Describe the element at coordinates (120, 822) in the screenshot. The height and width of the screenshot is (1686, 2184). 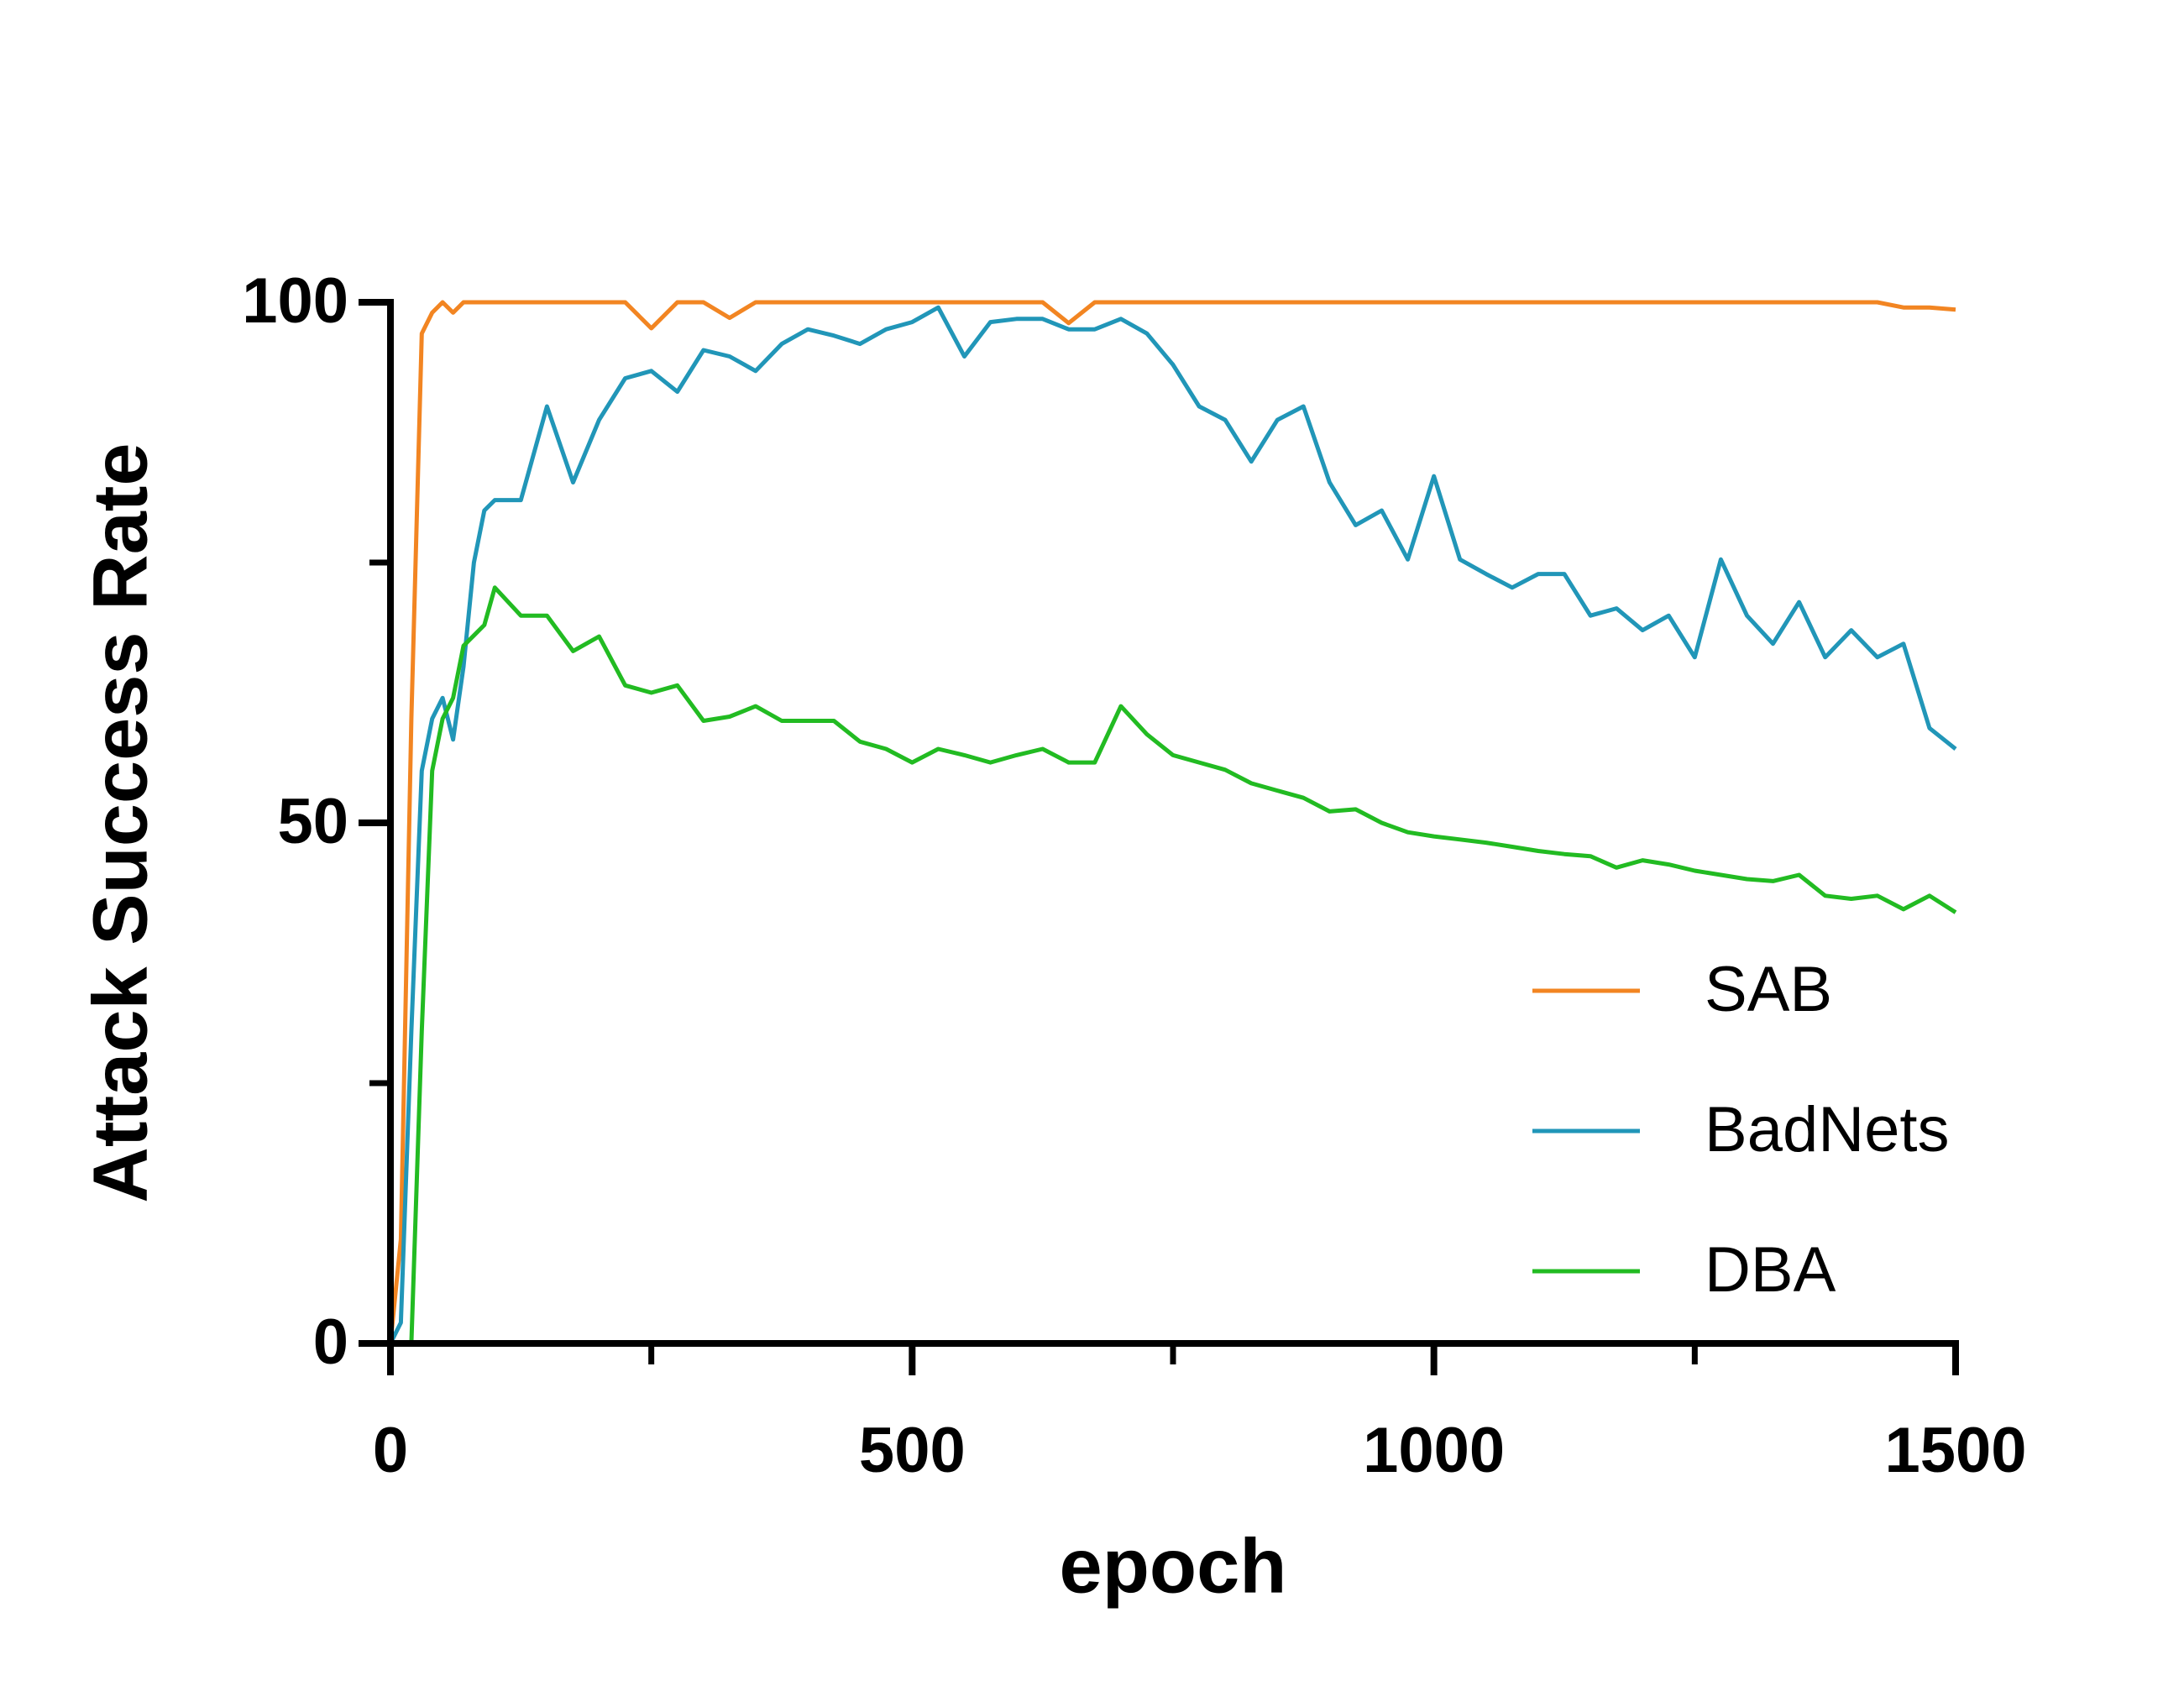
I see `y-axis-label: Attack Success Rate` at that location.